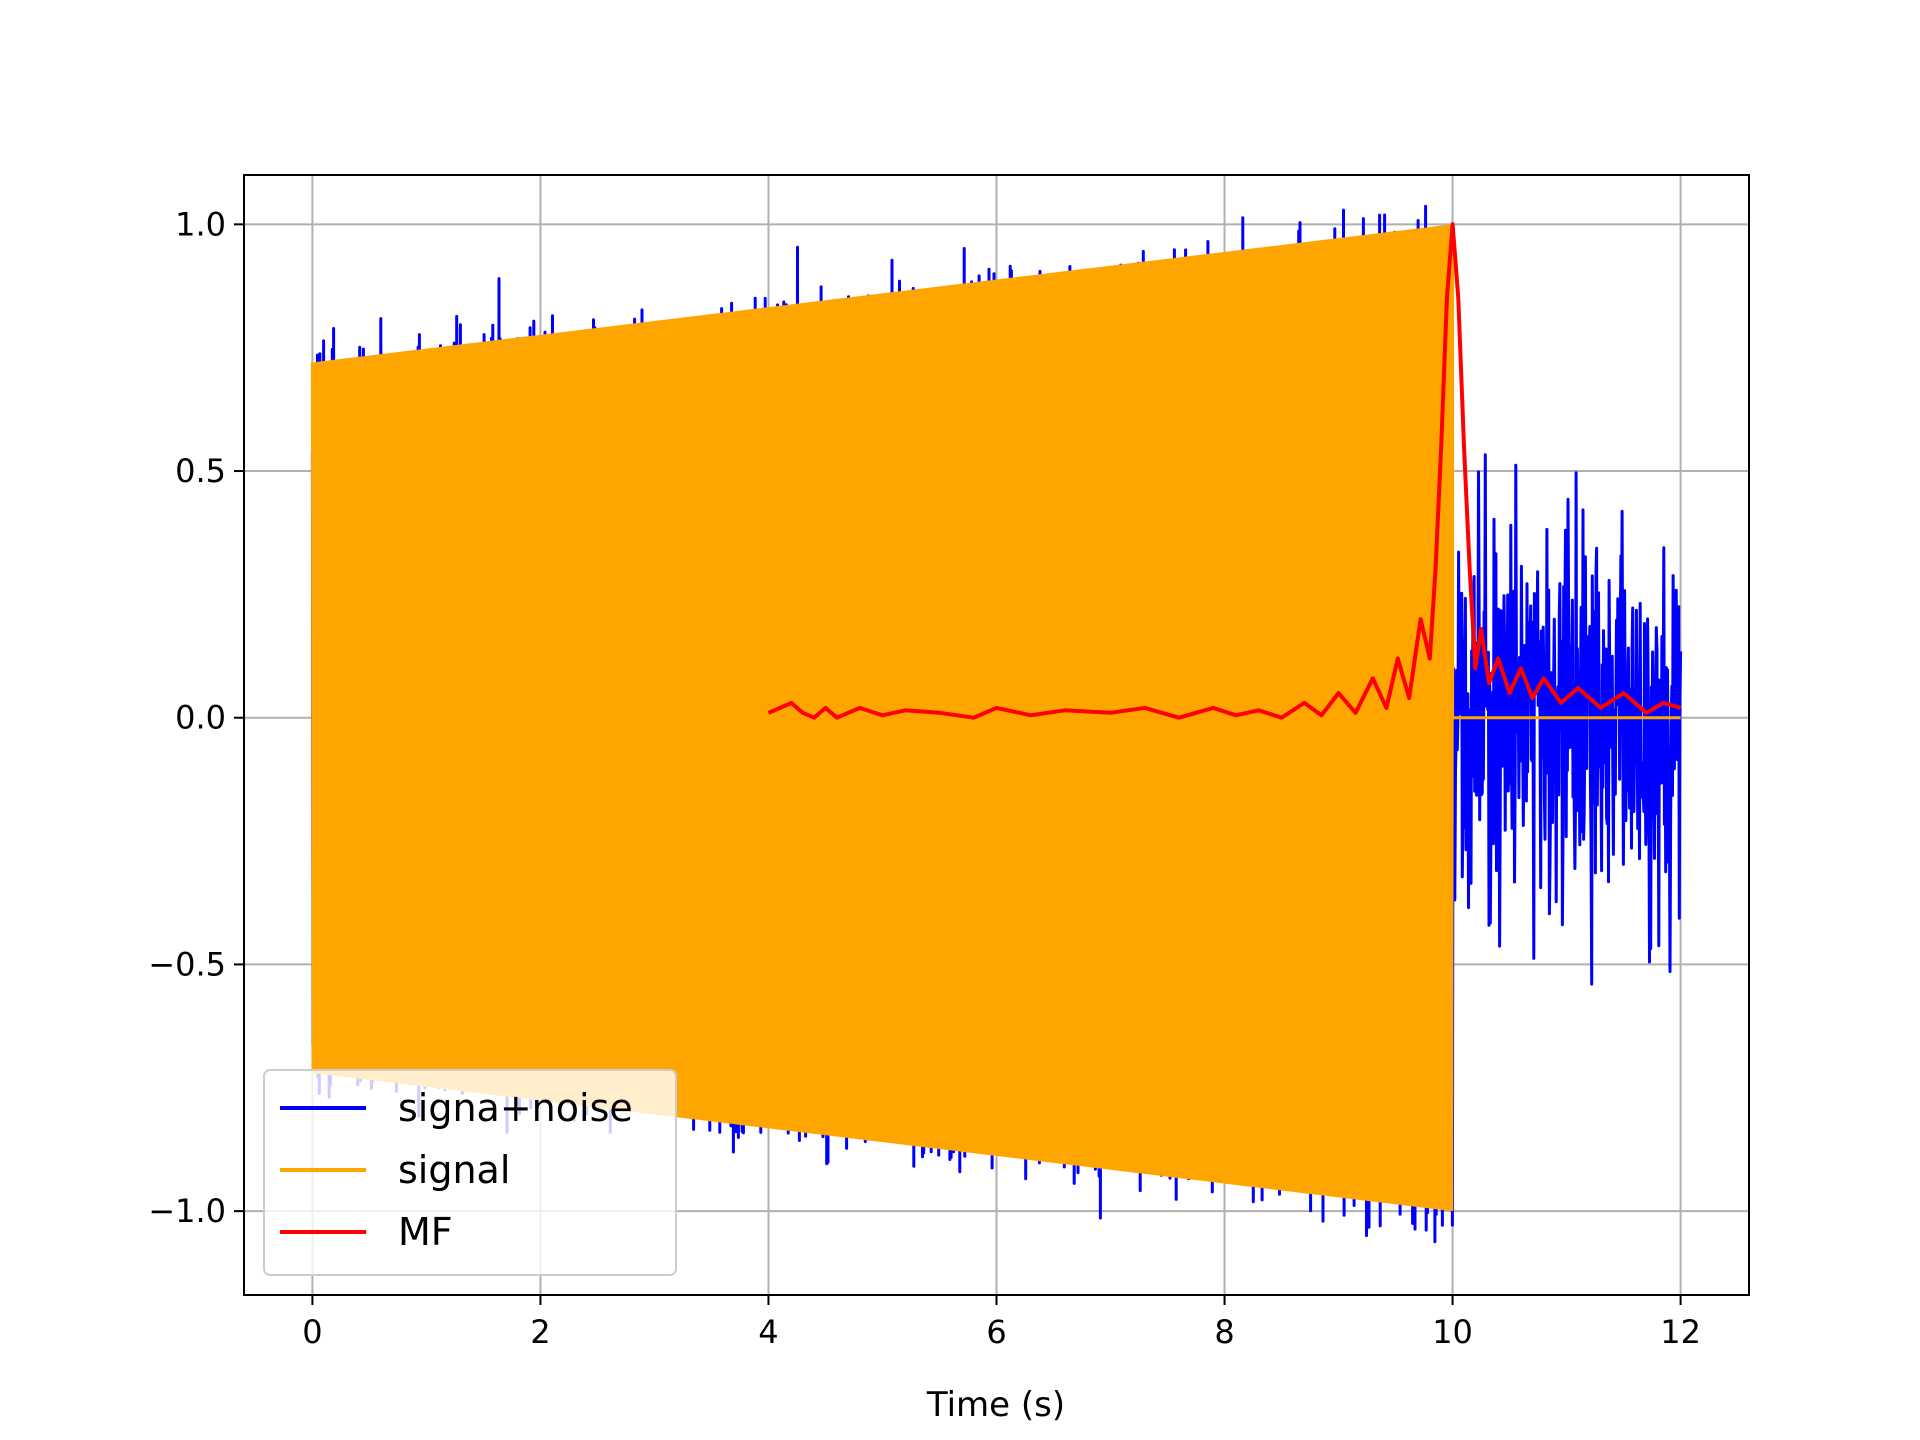  I want to click on legend-box, so click(470, 1172).